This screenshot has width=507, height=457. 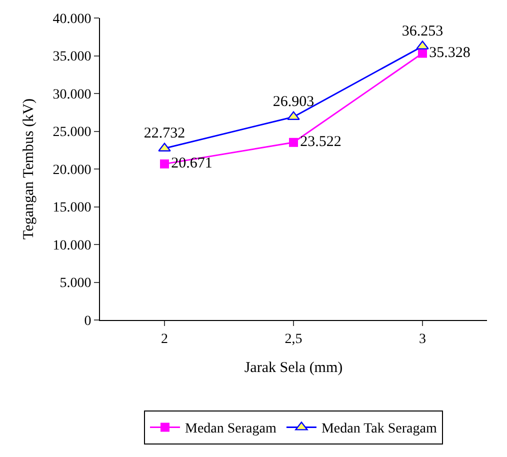 I want to click on data-label: 26.903, so click(x=293, y=102).